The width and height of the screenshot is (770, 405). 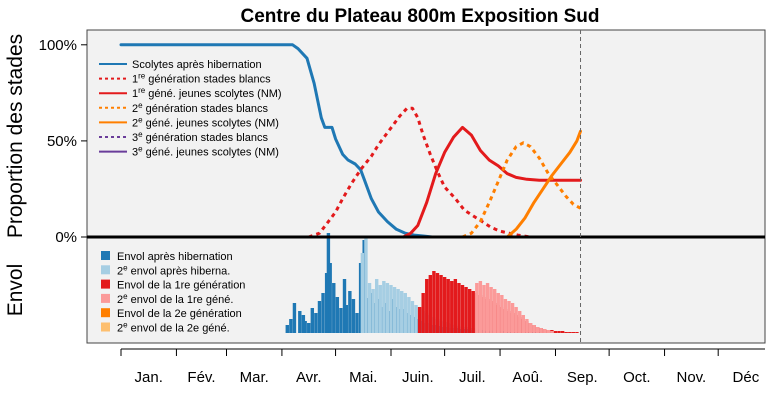 What do you see at coordinates (254, 377) in the screenshot?
I see `x-tick-label-mar: Mar.` at bounding box center [254, 377].